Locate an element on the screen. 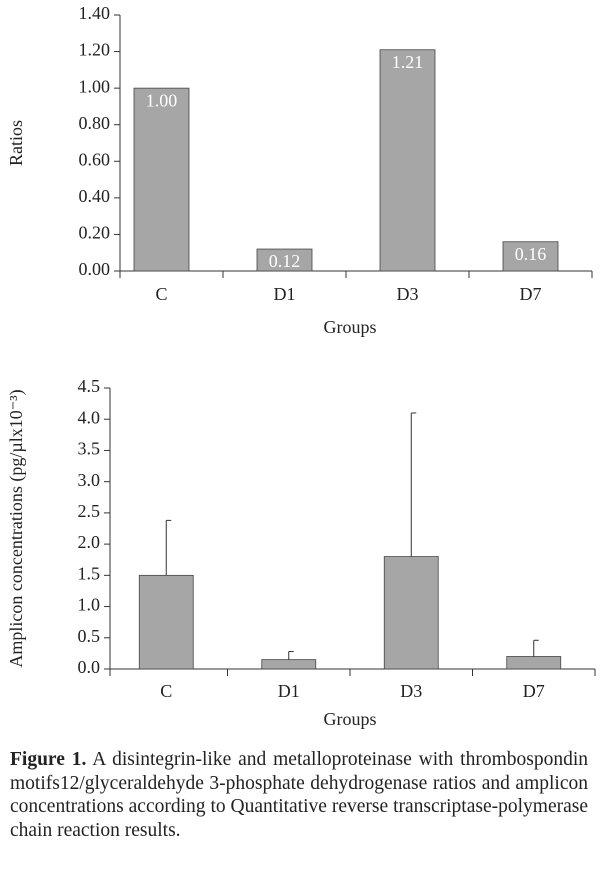 This screenshot has width=600, height=891. value-label: 1.21 is located at coordinates (408, 62).